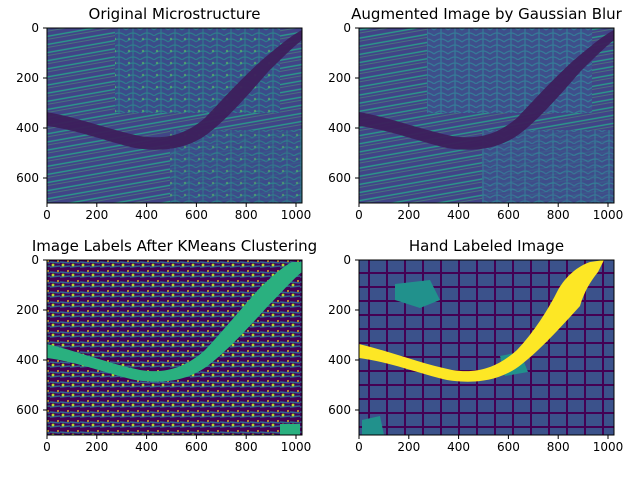  What do you see at coordinates (174, 115) in the screenshot?
I see `image-original-microstructure` at bounding box center [174, 115].